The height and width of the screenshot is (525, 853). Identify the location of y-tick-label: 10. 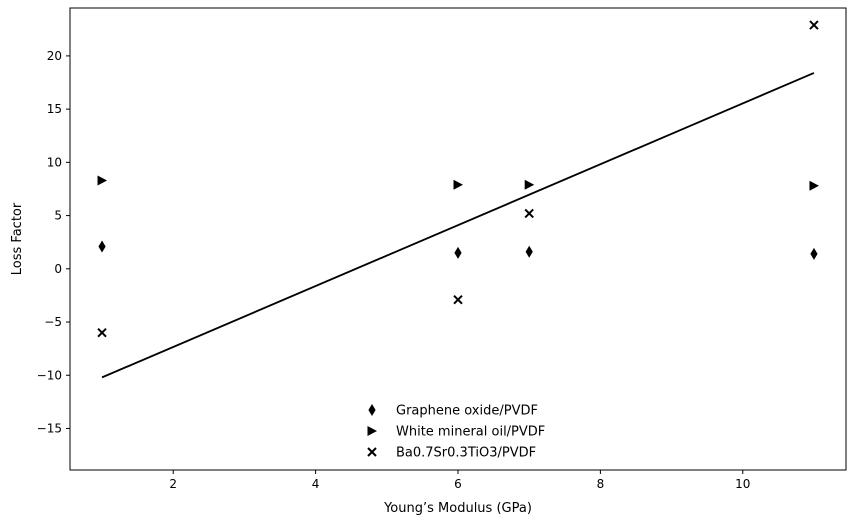
(54, 162).